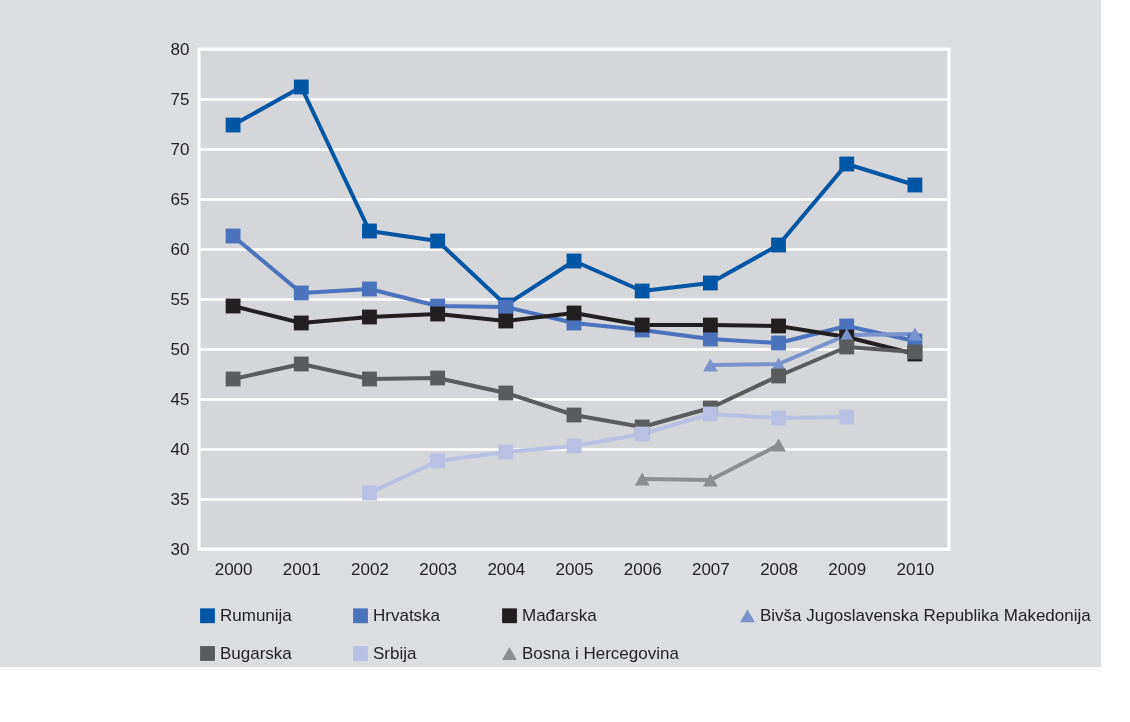 Image resolution: width=1130 pixels, height=722 pixels. I want to click on y-tick-label: 45, so click(180, 399).